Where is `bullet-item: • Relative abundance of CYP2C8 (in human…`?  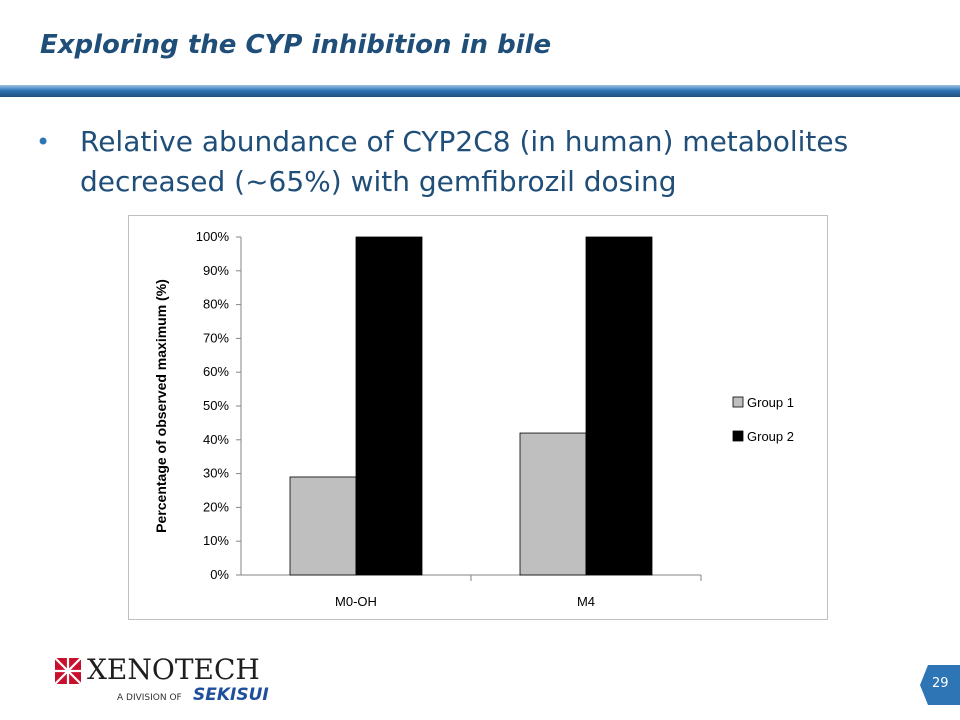
bullet-item: • Relative abundance of CYP2C8 (in human… is located at coordinates (480, 162).